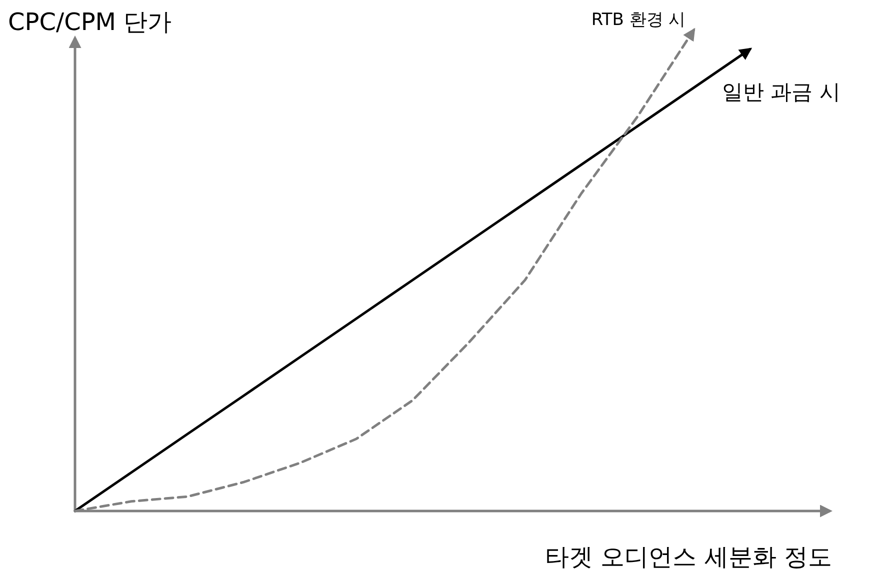 Image resolution: width=890 pixels, height=579 pixels. What do you see at coordinates (781, 92) in the screenshot?
I see `series-label: 일반 과금 시` at bounding box center [781, 92].